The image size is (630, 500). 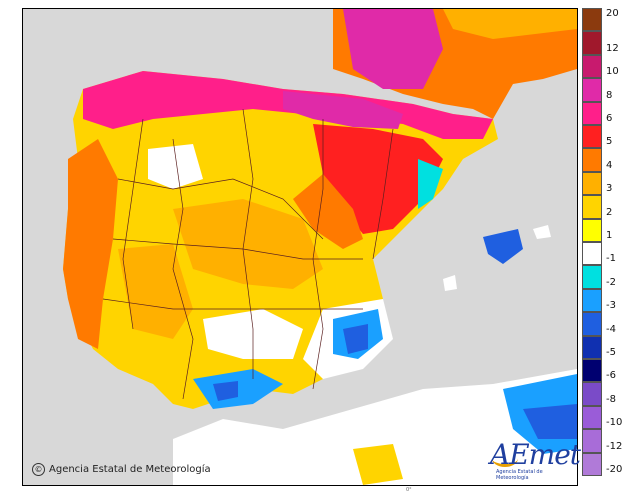 What do you see at coordinates (519, 475) in the screenshot?
I see `logo-subtitle: Agencia Estatal de Meteorología` at bounding box center [519, 475].